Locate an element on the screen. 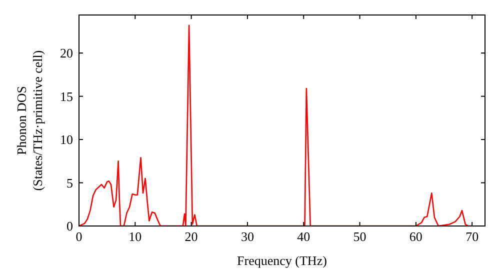 The image size is (500, 280). x-axis-title: Frequency (THz) is located at coordinates (282, 260).